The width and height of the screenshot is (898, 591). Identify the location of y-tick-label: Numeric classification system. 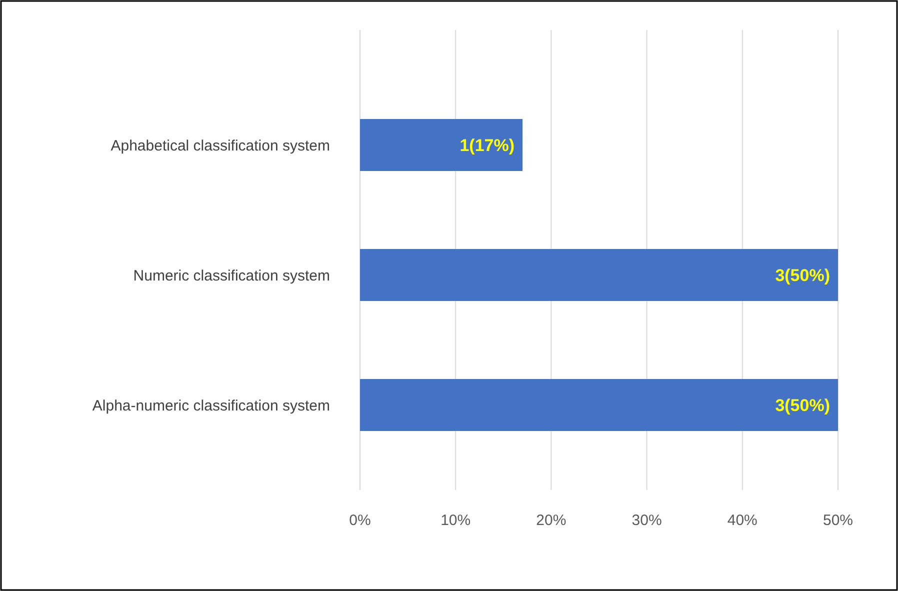
(231, 275).